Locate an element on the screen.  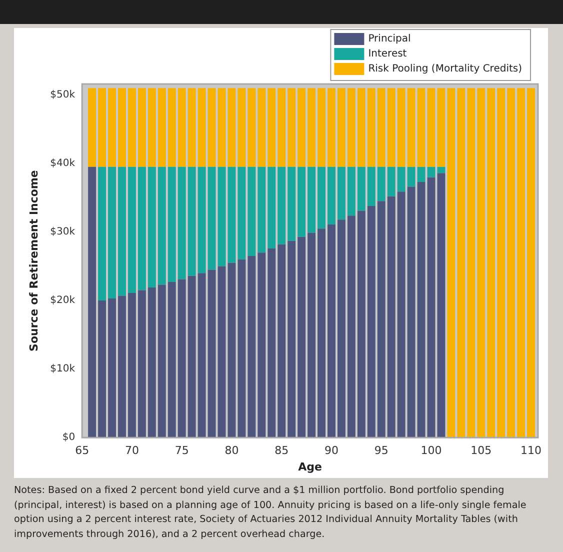
x-tick-label: 80 is located at coordinates (231, 451).